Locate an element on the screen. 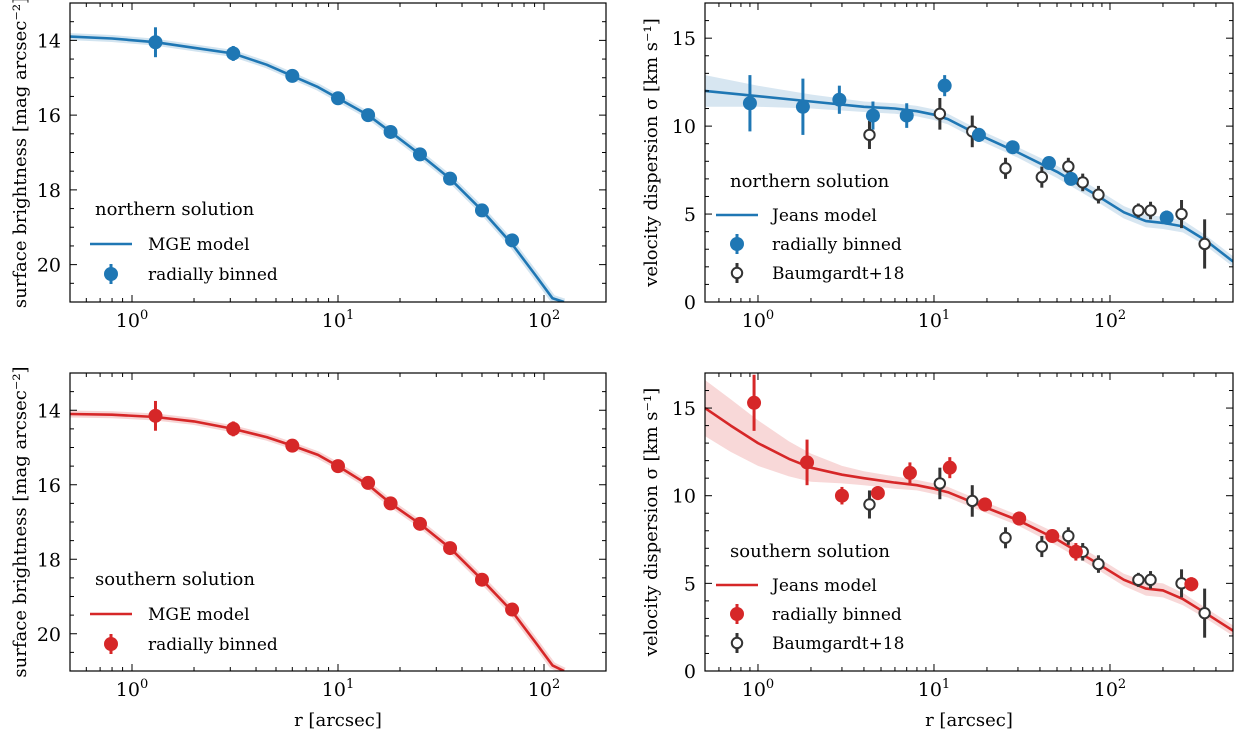 The height and width of the screenshot is (735, 1238). y-tick-label: 16 is located at coordinates (49, 116).